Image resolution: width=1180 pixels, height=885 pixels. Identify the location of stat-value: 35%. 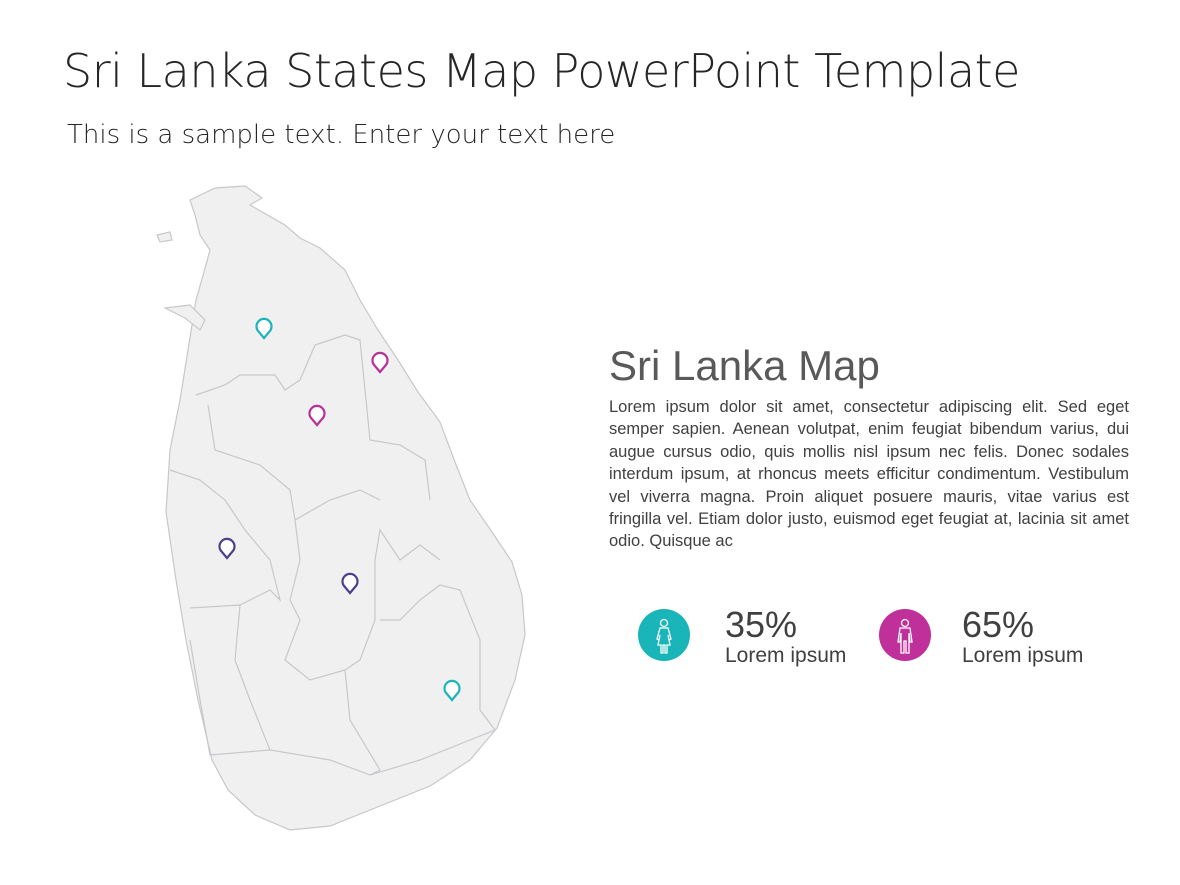
(761, 624).